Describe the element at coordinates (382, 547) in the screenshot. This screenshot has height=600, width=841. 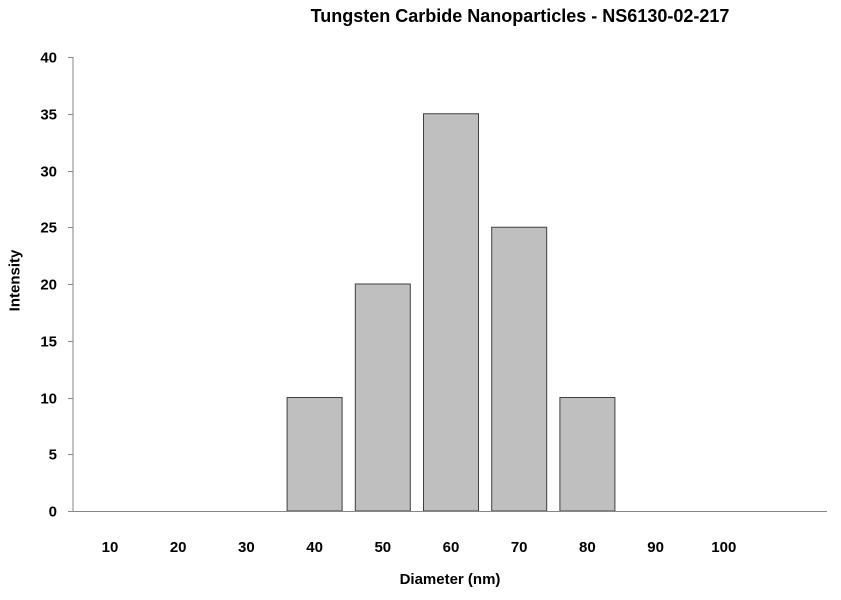
I see `x-tick-label: 50` at that location.